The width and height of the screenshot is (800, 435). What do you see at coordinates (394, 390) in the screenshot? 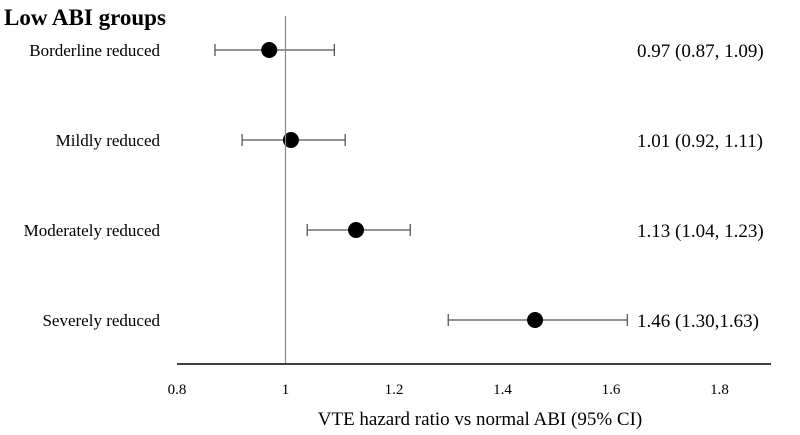
I see `x-tick-label: 1.2` at bounding box center [394, 390].